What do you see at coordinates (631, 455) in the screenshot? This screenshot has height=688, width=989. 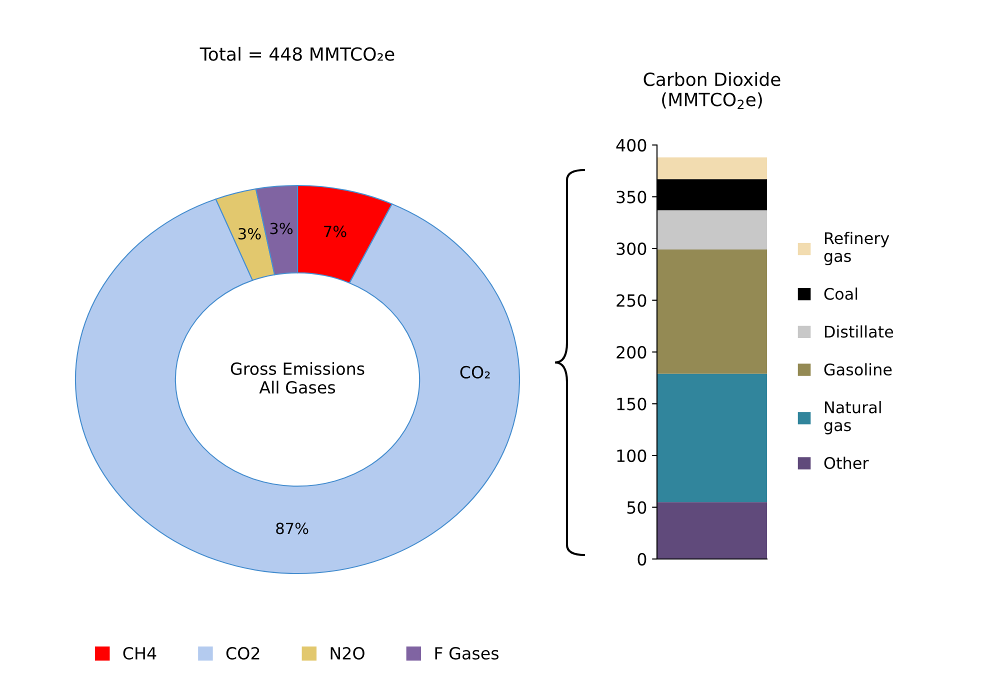 I see `y-tick-label: 100` at bounding box center [631, 455].